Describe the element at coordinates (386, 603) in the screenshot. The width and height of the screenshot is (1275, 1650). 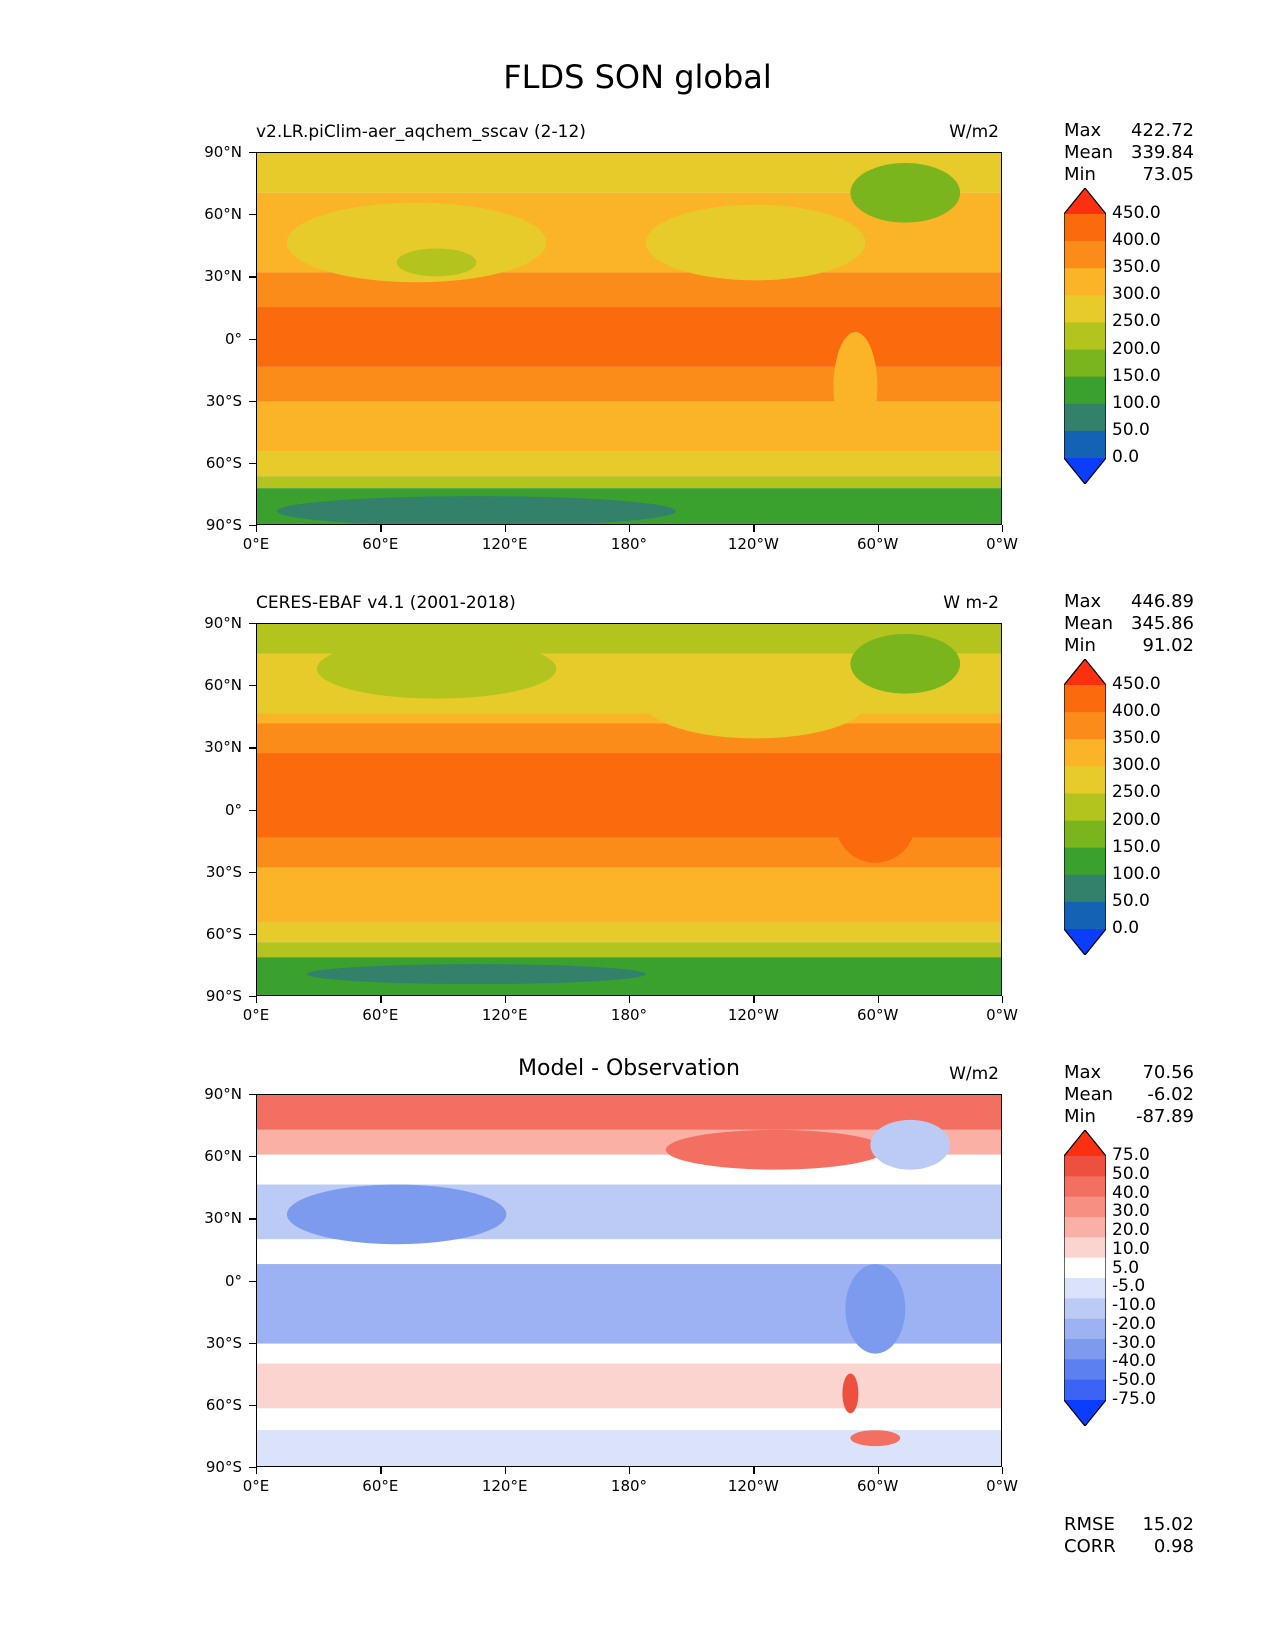
I see `panel-left-title: CERES-EBAF v4.1 (2001-2018)` at that location.